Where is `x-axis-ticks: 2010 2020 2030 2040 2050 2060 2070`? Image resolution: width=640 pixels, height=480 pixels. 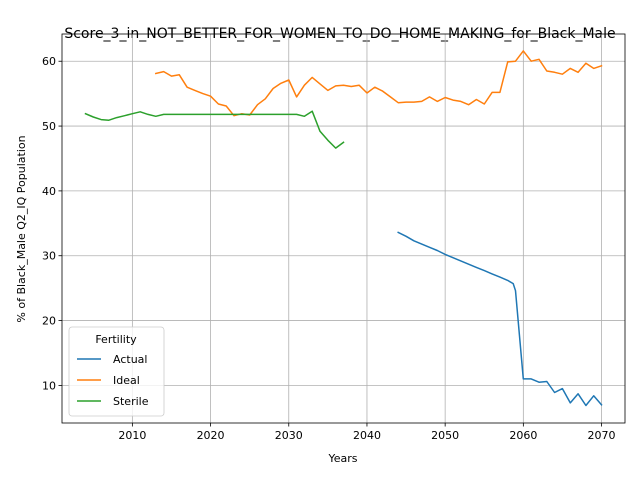 x-axis-ticks: 2010 2020 2030 2040 2050 2060 2070 is located at coordinates (367, 432).